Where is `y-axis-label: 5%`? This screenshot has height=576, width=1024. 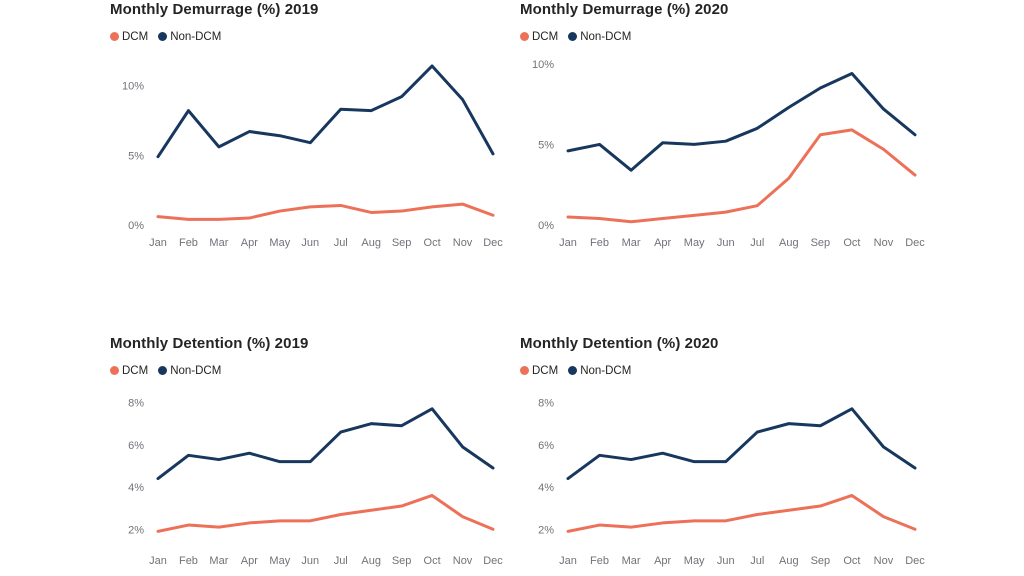
y-axis-label: 5% is located at coordinates (546, 145).